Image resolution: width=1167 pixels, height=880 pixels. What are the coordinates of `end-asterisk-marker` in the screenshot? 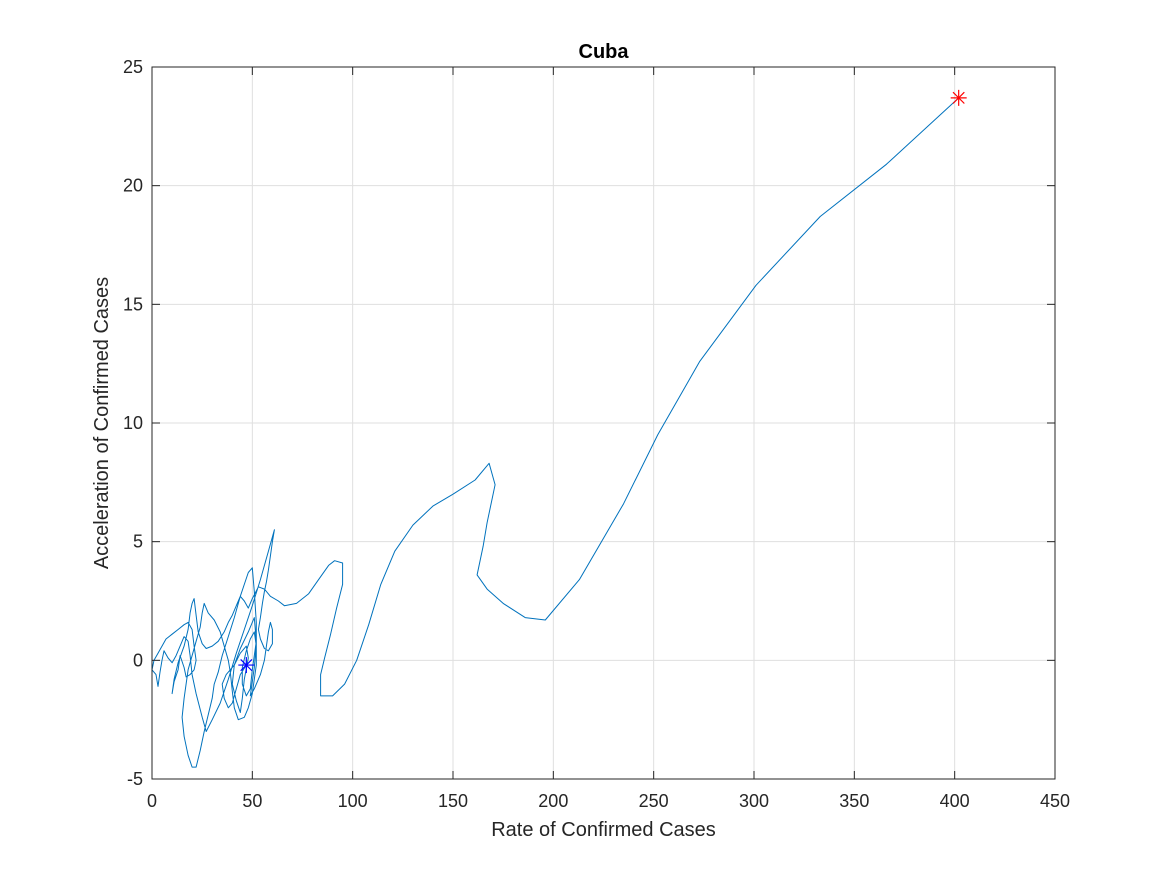 It's located at (958, 97).